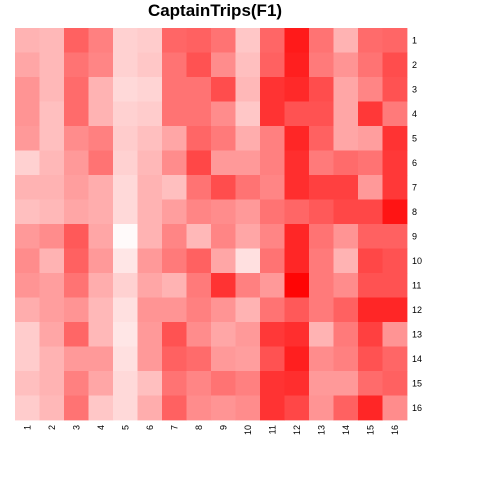  I want to click on column-tick-label: 5, so click(125, 427).